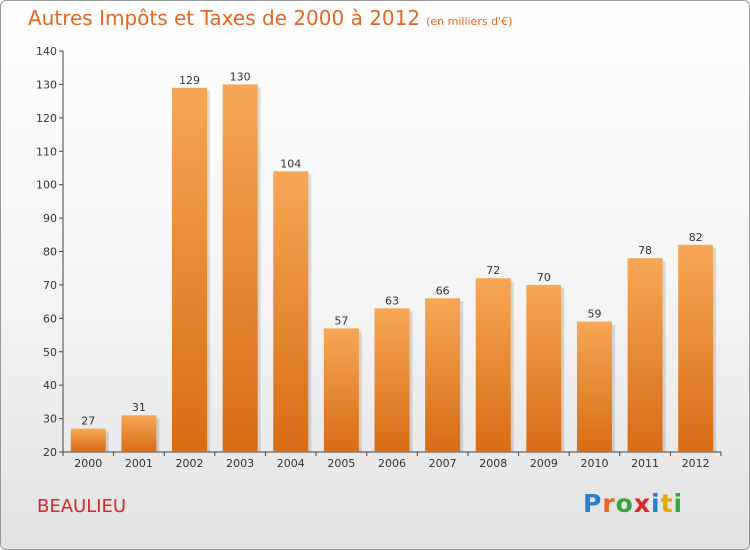 Image resolution: width=750 pixels, height=550 pixels. What do you see at coordinates (642, 503) in the screenshot?
I see `logo-letter: x` at bounding box center [642, 503].